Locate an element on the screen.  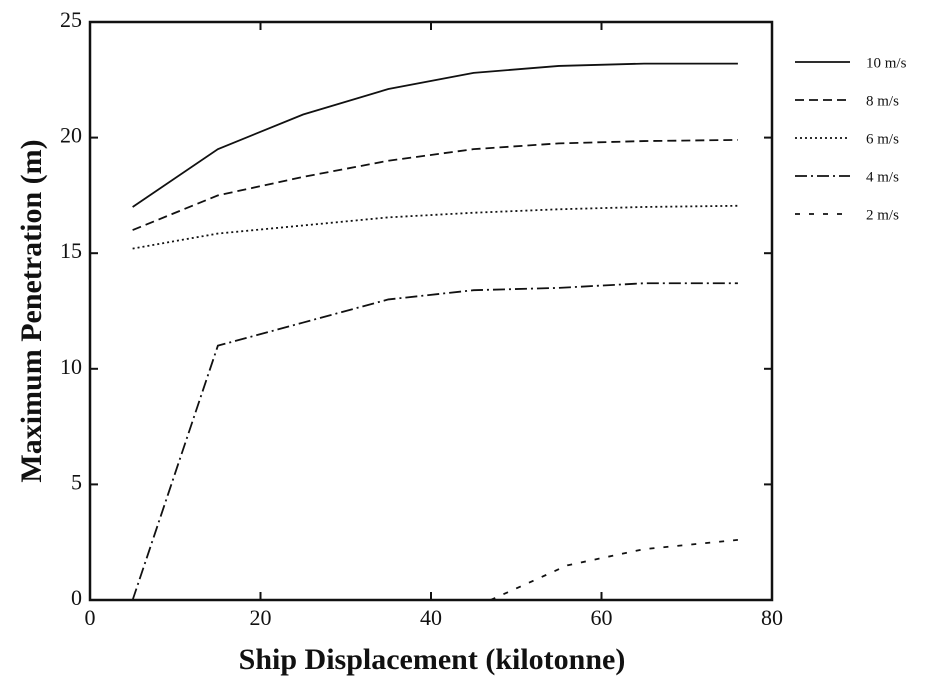
y-tick-label: 5 is located at coordinates (76, 481).